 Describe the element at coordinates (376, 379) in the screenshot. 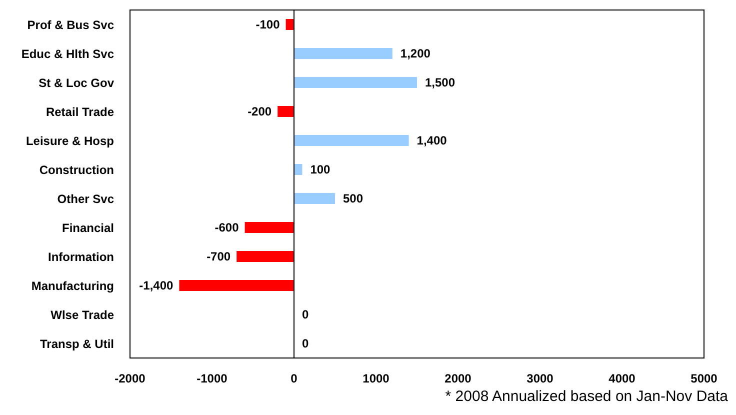

I see `x-tick-label: 1000` at that location.